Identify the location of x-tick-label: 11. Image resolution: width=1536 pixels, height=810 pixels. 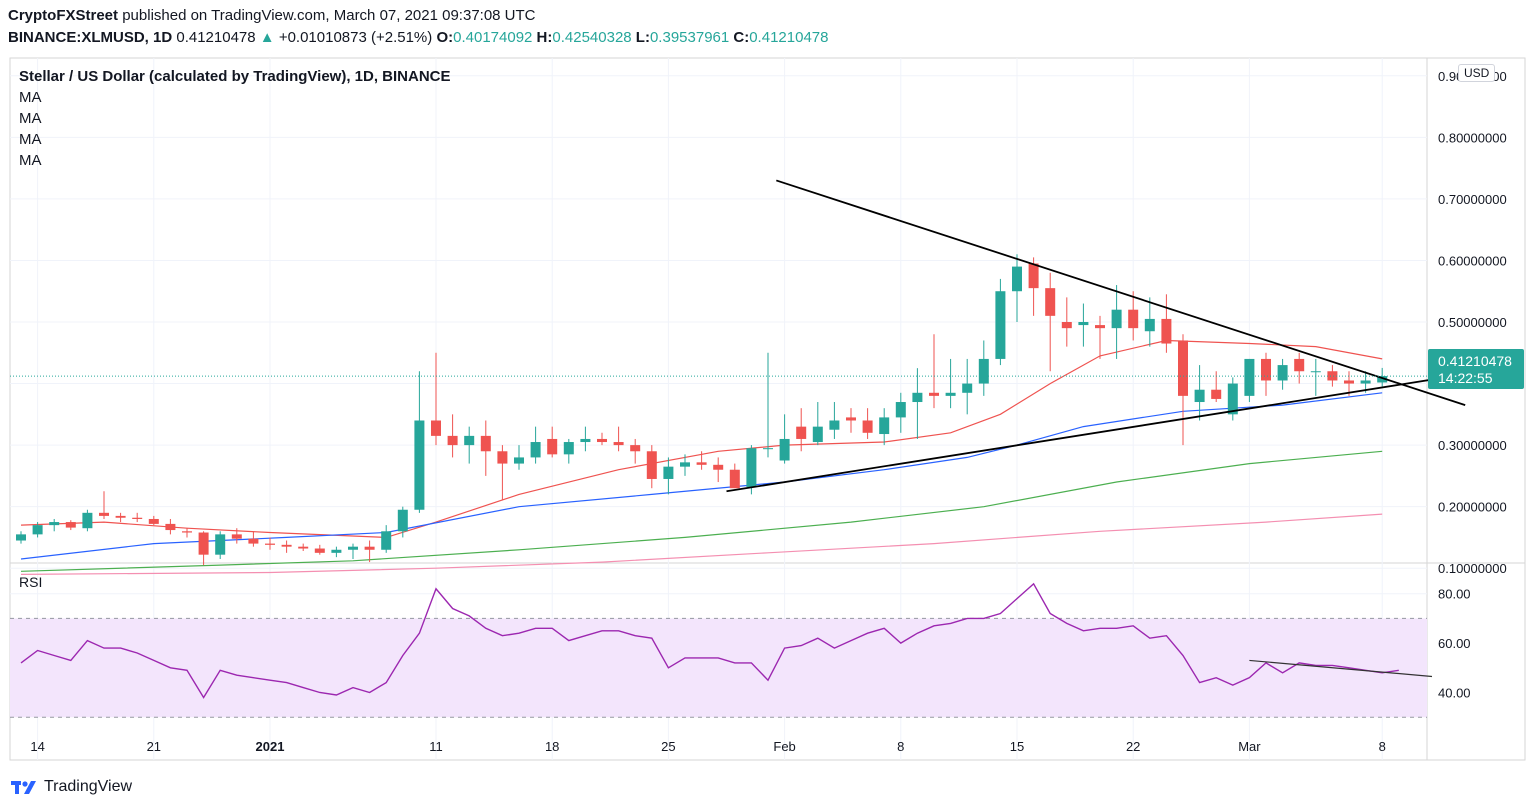
(436, 746).